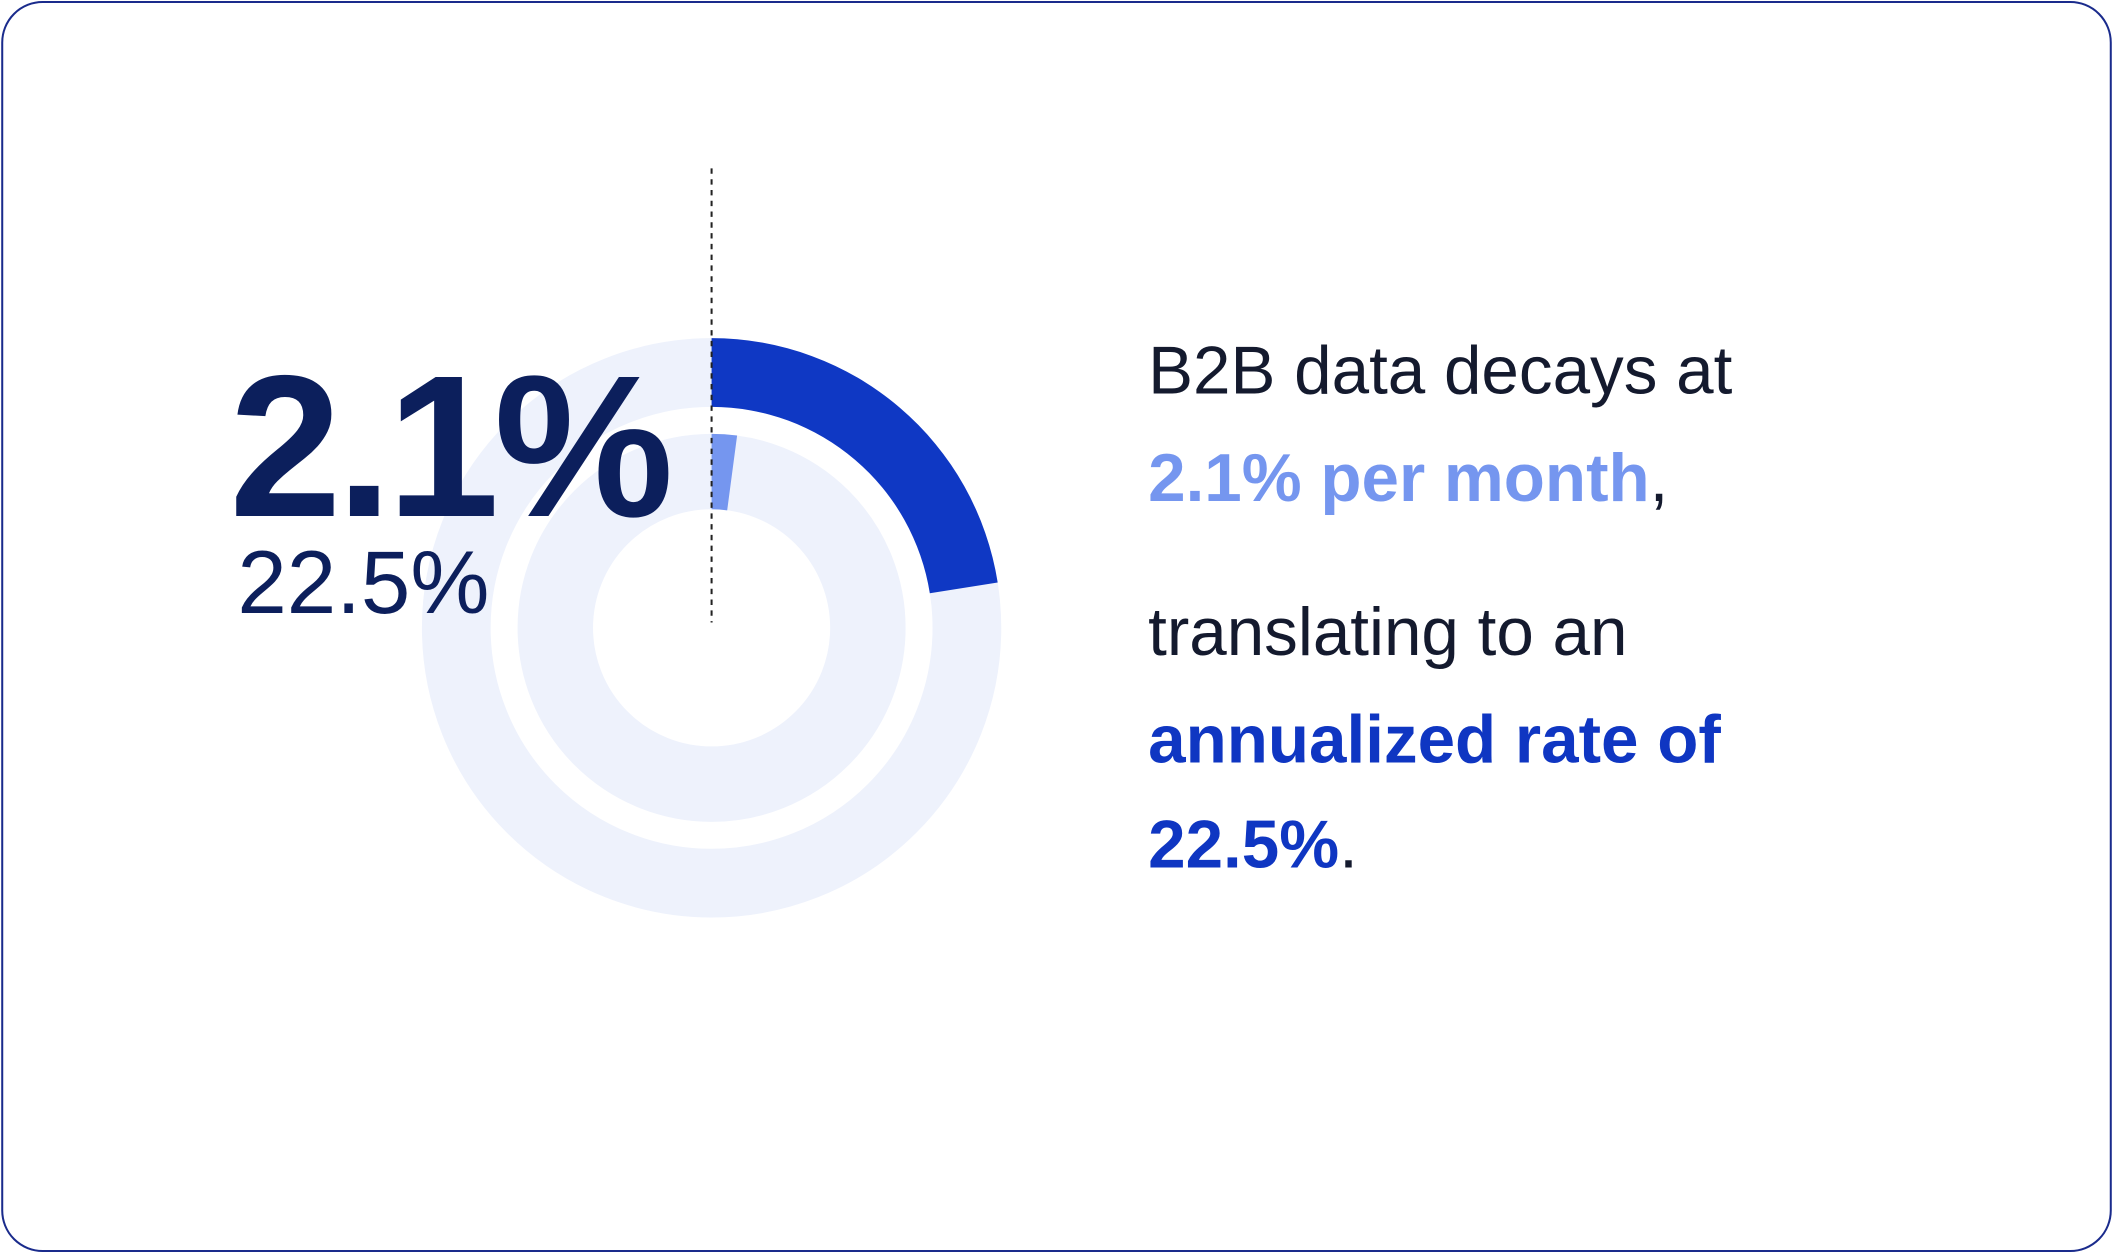 The image size is (2113, 1253). What do you see at coordinates (1659, 478) in the screenshot?
I see `punctuation: ,` at bounding box center [1659, 478].